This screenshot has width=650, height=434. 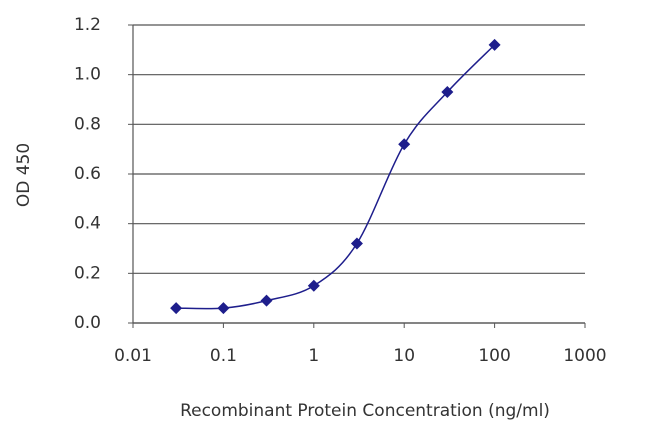 What do you see at coordinates (584, 356) in the screenshot?
I see `x-tick-label: 1000` at bounding box center [584, 356].